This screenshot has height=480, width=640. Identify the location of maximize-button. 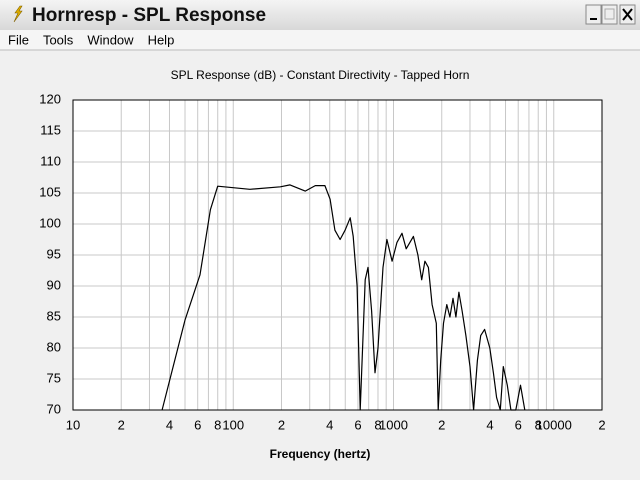
(609, 14).